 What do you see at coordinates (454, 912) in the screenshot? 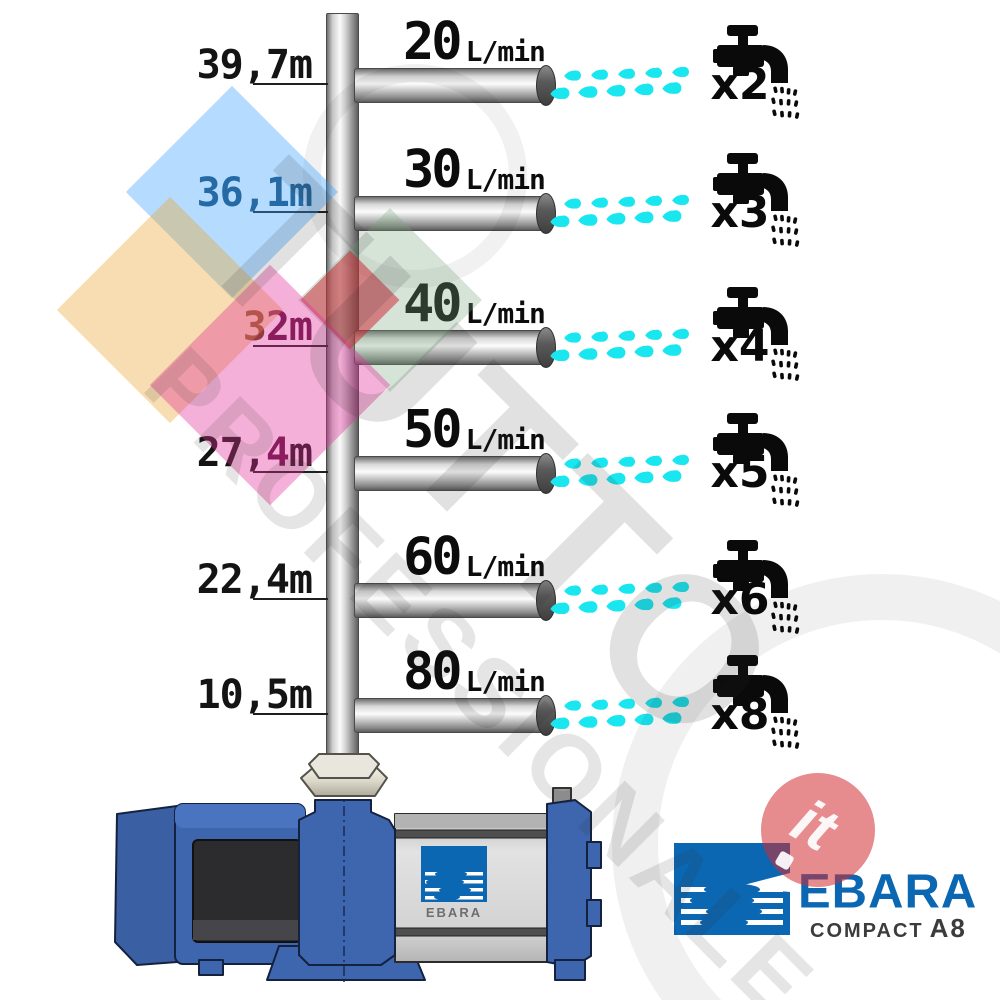
I see `pump-barrel-ebara-text: EBARA` at bounding box center [454, 912].